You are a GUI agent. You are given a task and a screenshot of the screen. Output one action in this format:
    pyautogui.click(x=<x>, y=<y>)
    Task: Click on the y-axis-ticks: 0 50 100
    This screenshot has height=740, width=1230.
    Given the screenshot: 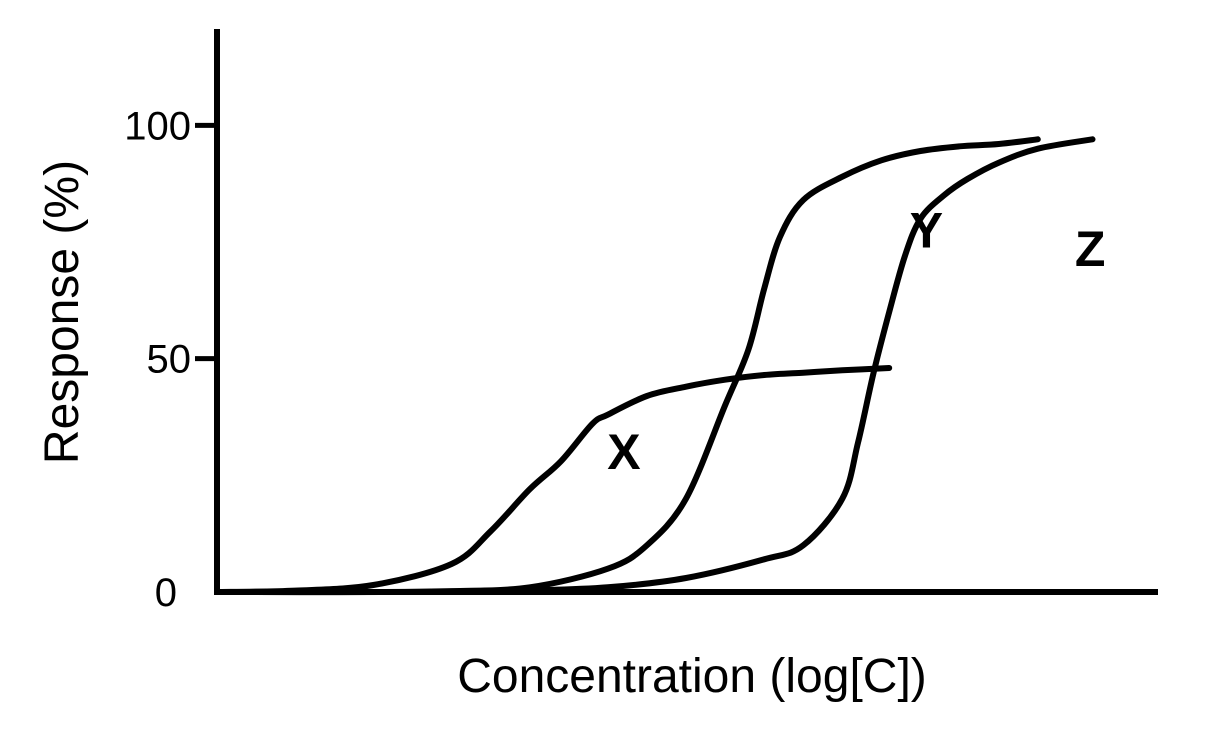 What is the action you would take?
    pyautogui.click(x=170, y=359)
    